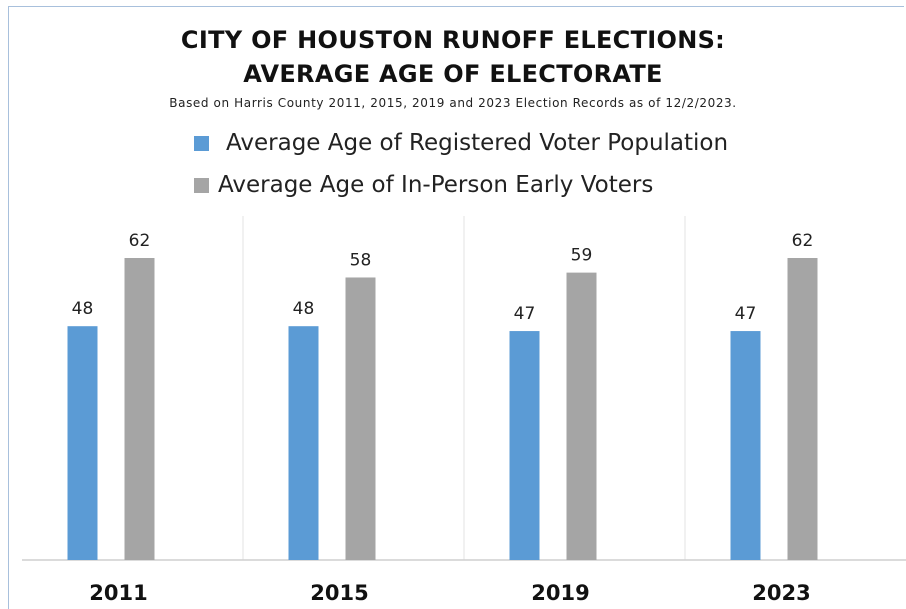  I want to click on chart-title-line2: AVERAGE AGE OF ELECTORATE, so click(453, 74).